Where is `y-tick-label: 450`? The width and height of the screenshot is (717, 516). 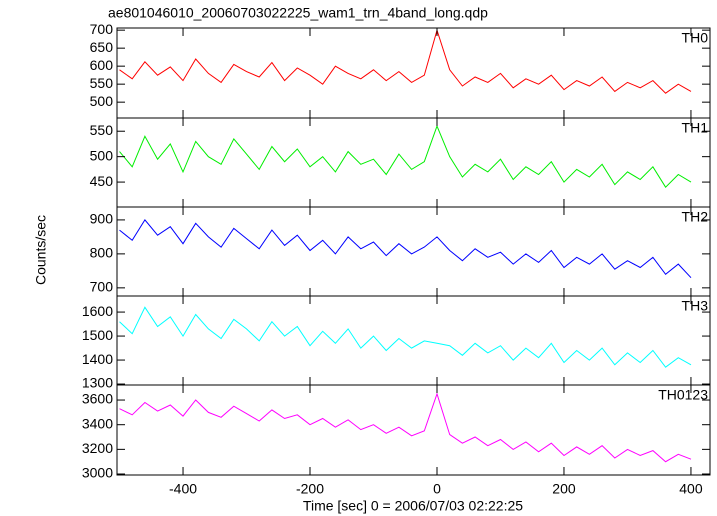 y-tick-label: 450 is located at coordinates (102, 181).